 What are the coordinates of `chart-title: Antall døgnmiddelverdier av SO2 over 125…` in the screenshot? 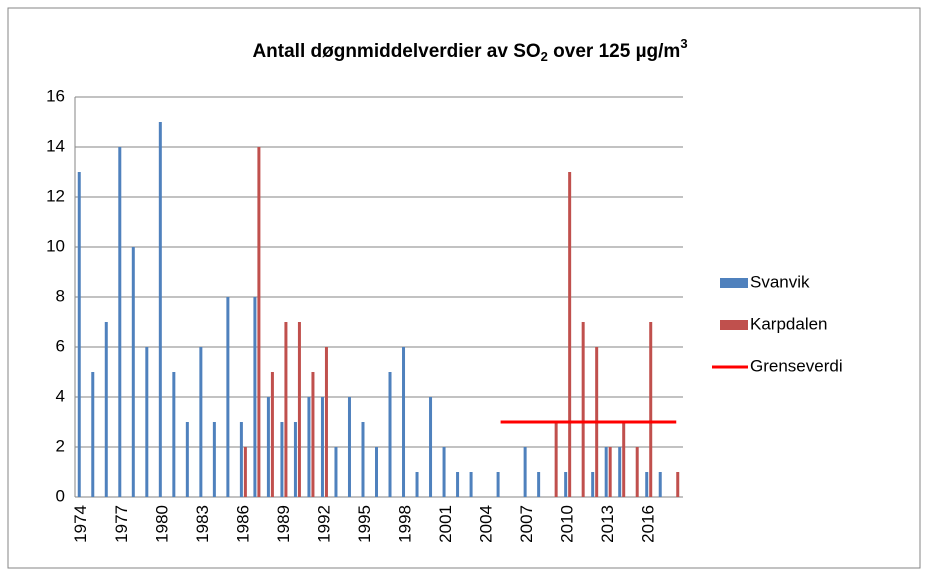 It's located at (469, 50).